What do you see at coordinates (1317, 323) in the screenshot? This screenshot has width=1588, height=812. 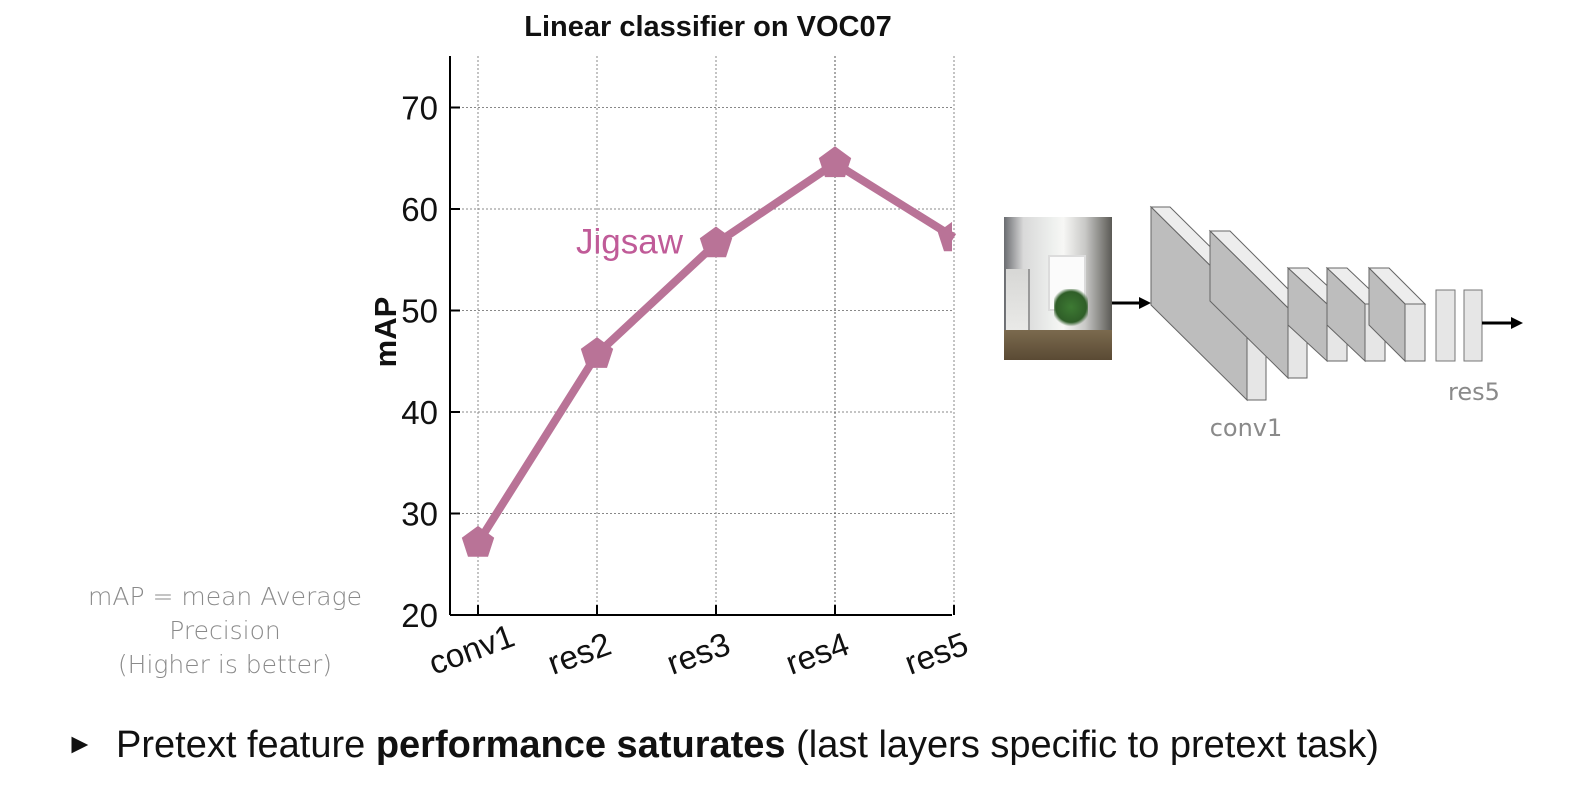 I see `network-diagram: conv1 res5` at bounding box center [1317, 323].